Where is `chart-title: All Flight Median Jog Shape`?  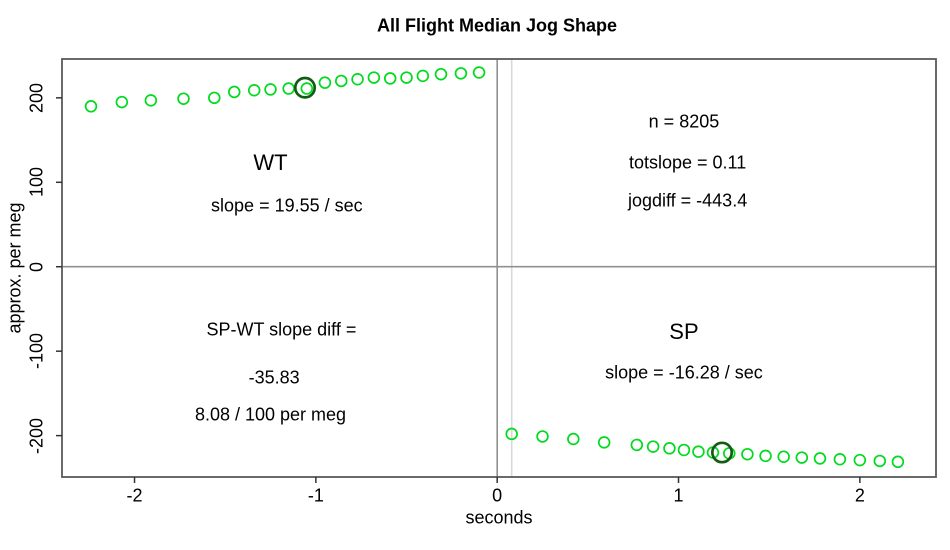
chart-title: All Flight Median Jog Shape is located at coordinates (497, 25).